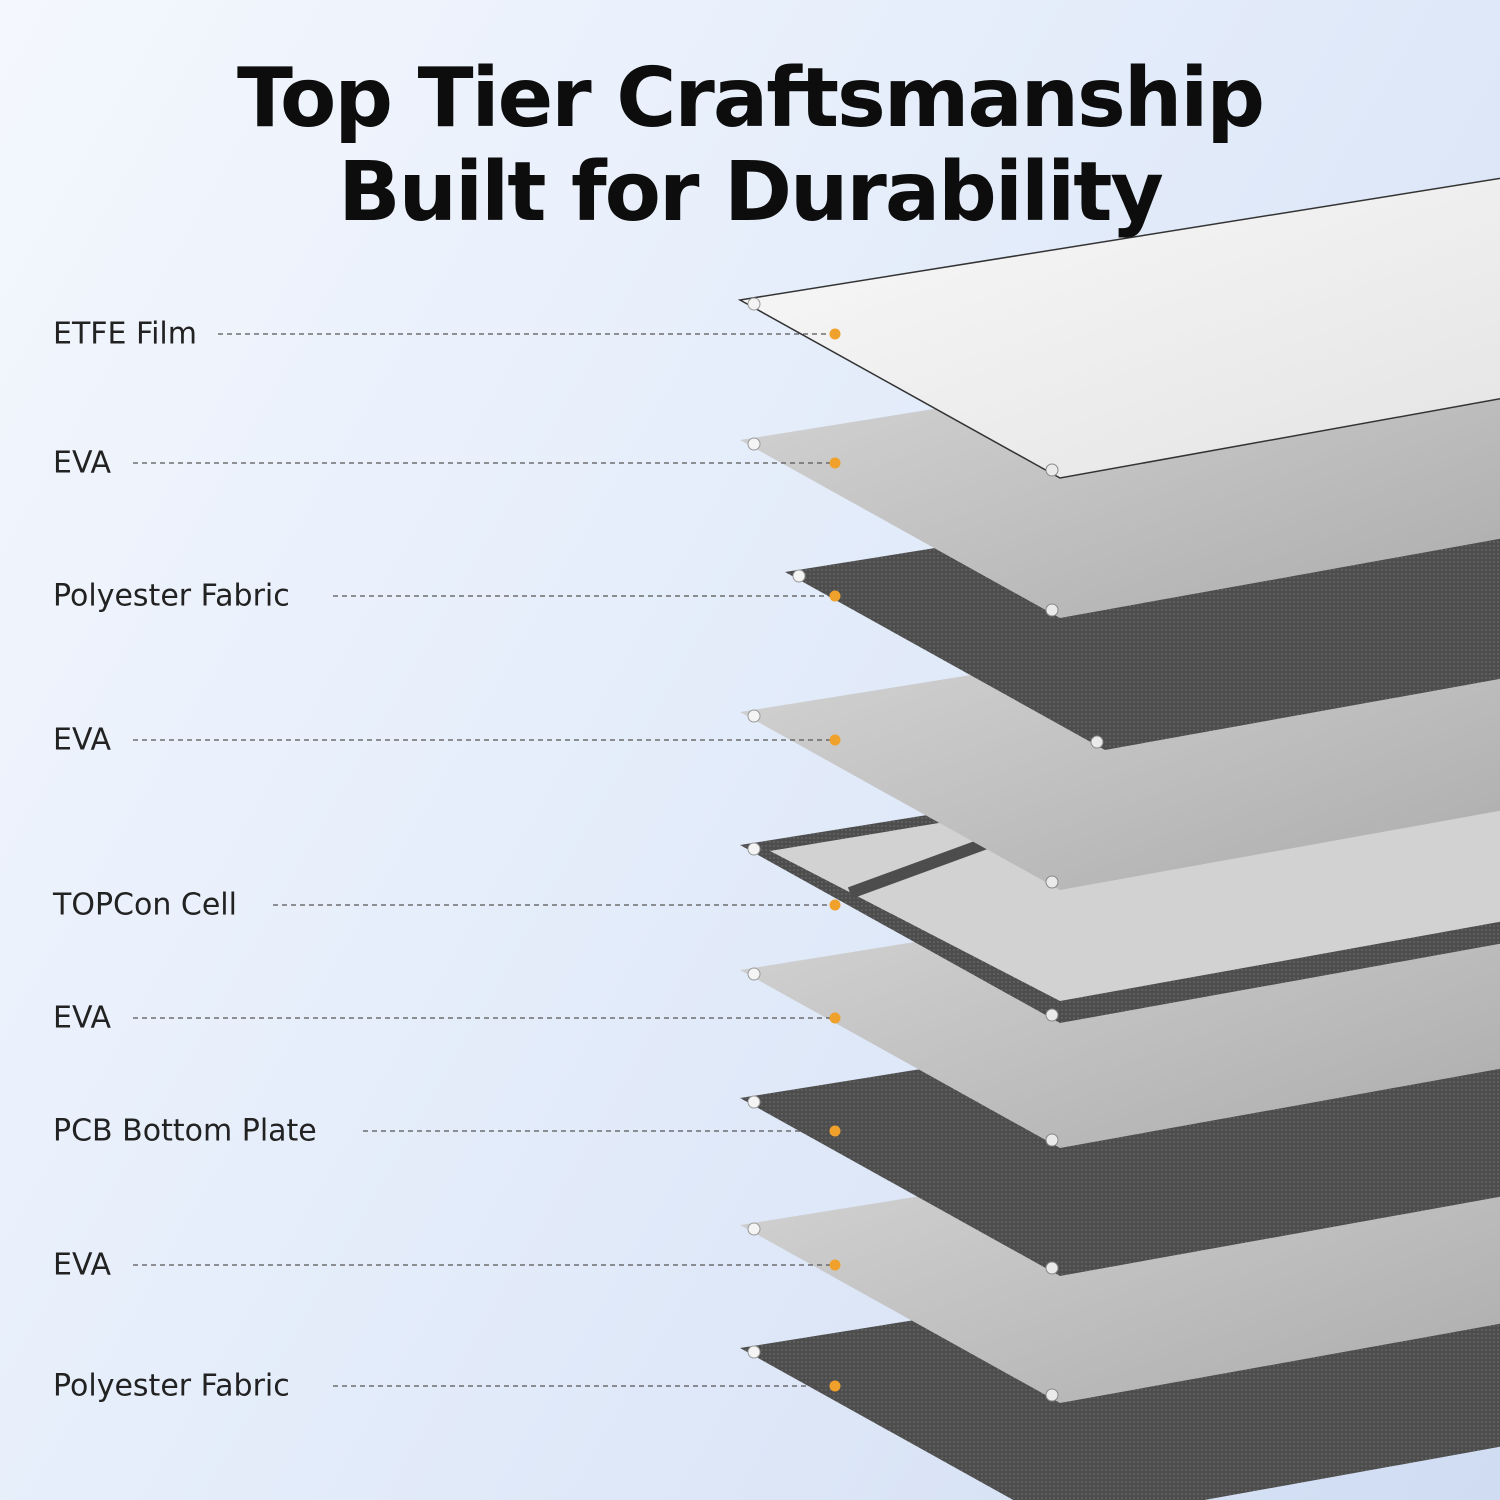  Describe the element at coordinates (750, 98) in the screenshot. I see `title-line-1: Top Tier Craftsmanship` at that location.